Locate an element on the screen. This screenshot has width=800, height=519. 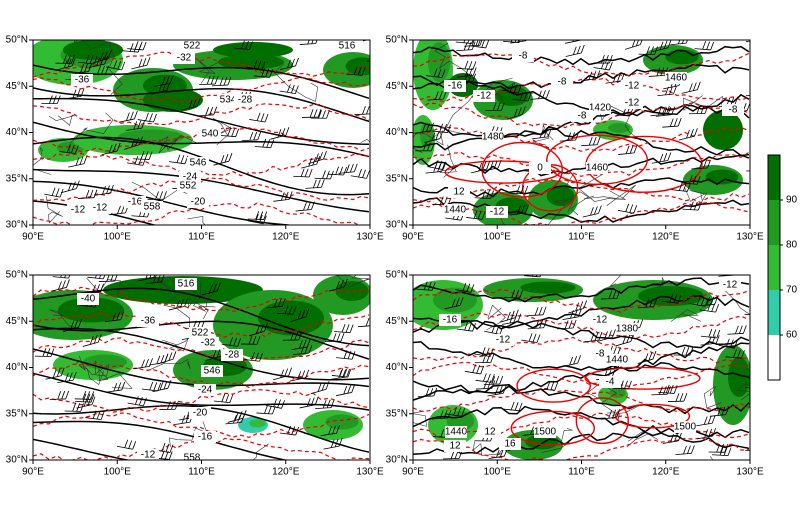
height-contour is located at coordinates (581, 356).